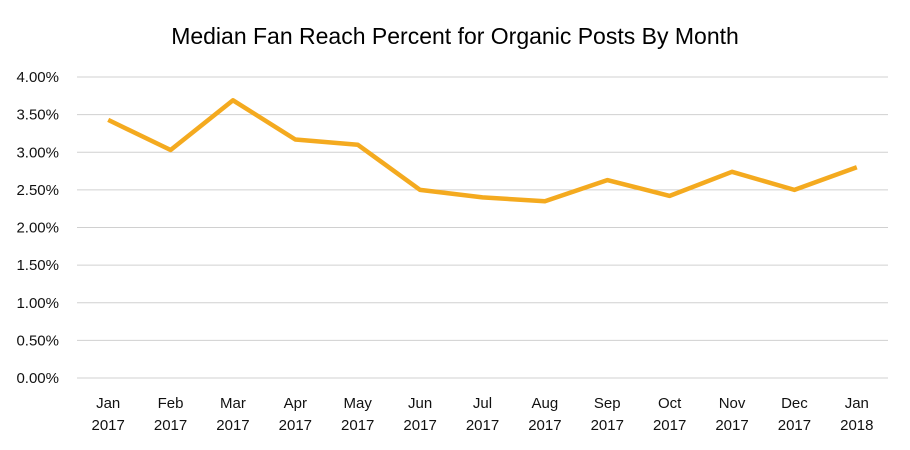  What do you see at coordinates (670, 403) in the screenshot?
I see `x-tick-label-month: Oct` at bounding box center [670, 403].